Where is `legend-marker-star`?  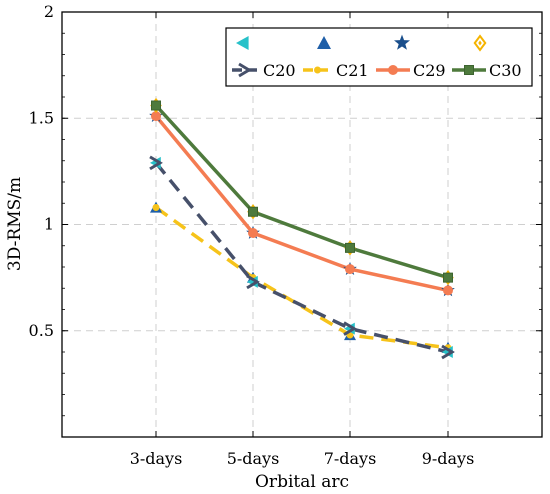 legend-marker-star is located at coordinates (402, 42).